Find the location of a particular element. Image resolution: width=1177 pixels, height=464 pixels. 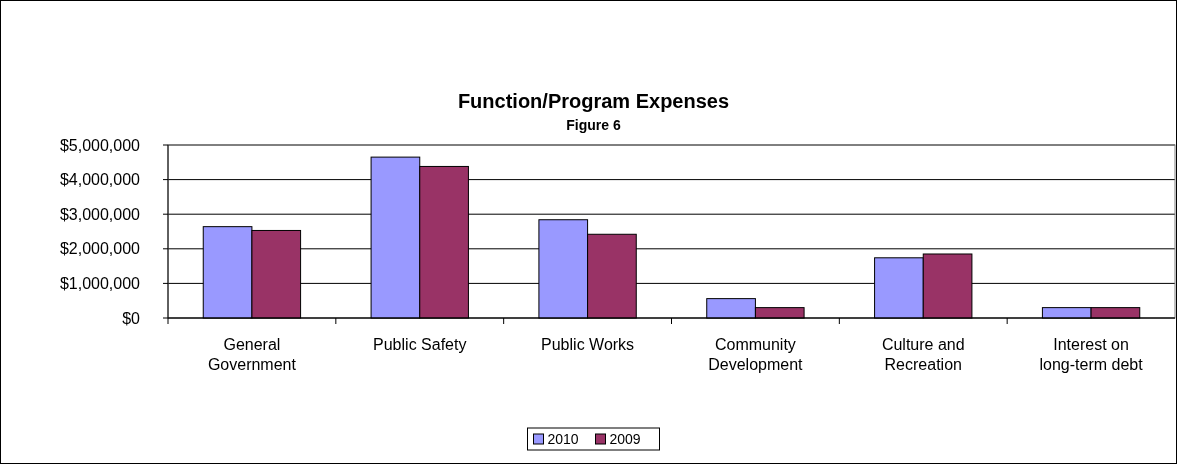

chart-title: Function/Program Expenses is located at coordinates (593, 101).